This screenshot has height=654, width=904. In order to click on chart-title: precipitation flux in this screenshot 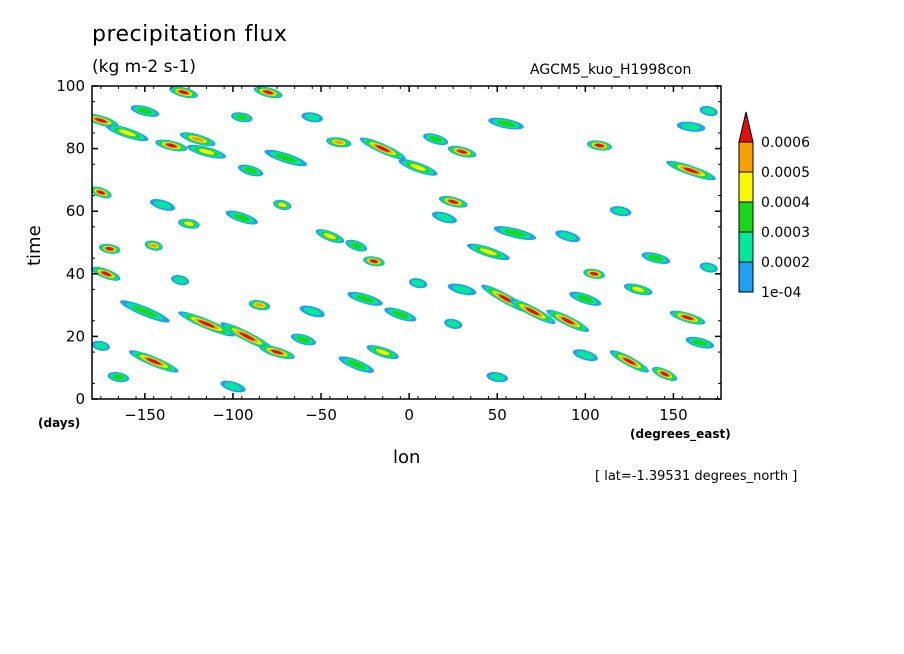, I will do `click(190, 34)`.